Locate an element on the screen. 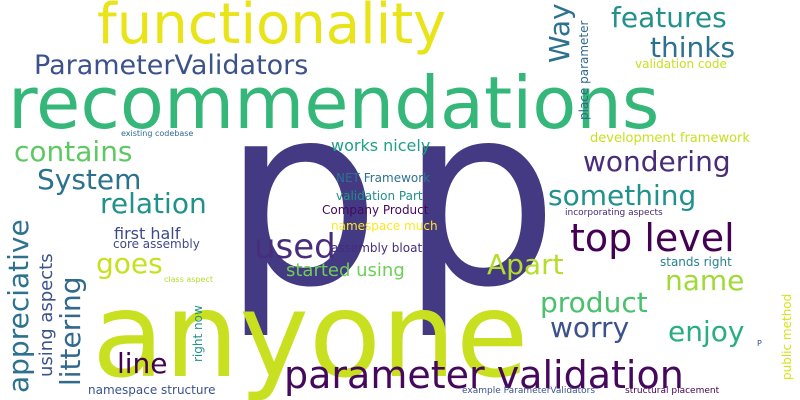 The height and width of the screenshot is (400, 800). word-p-left: p is located at coordinates (301, 196).